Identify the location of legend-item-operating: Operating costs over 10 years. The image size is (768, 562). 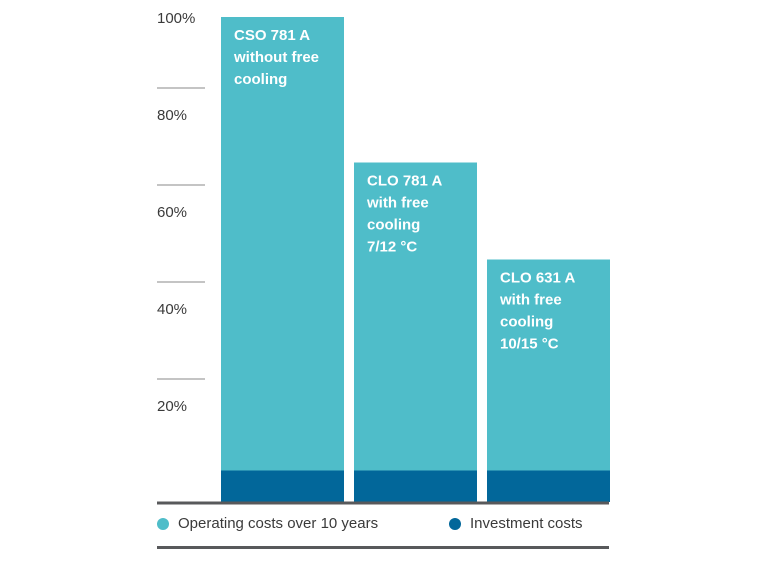
(267, 523).